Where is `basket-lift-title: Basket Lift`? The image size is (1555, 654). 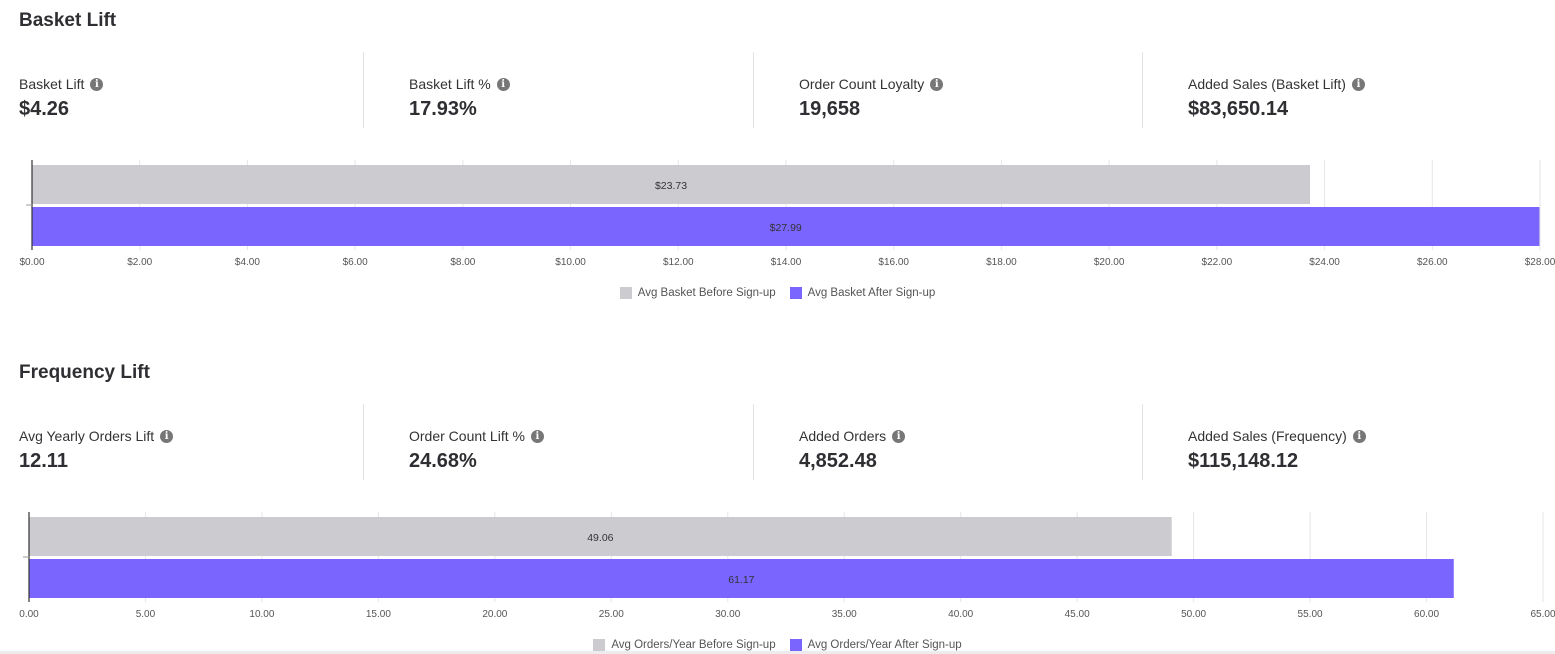
basket-lift-title: Basket Lift is located at coordinates (68, 20).